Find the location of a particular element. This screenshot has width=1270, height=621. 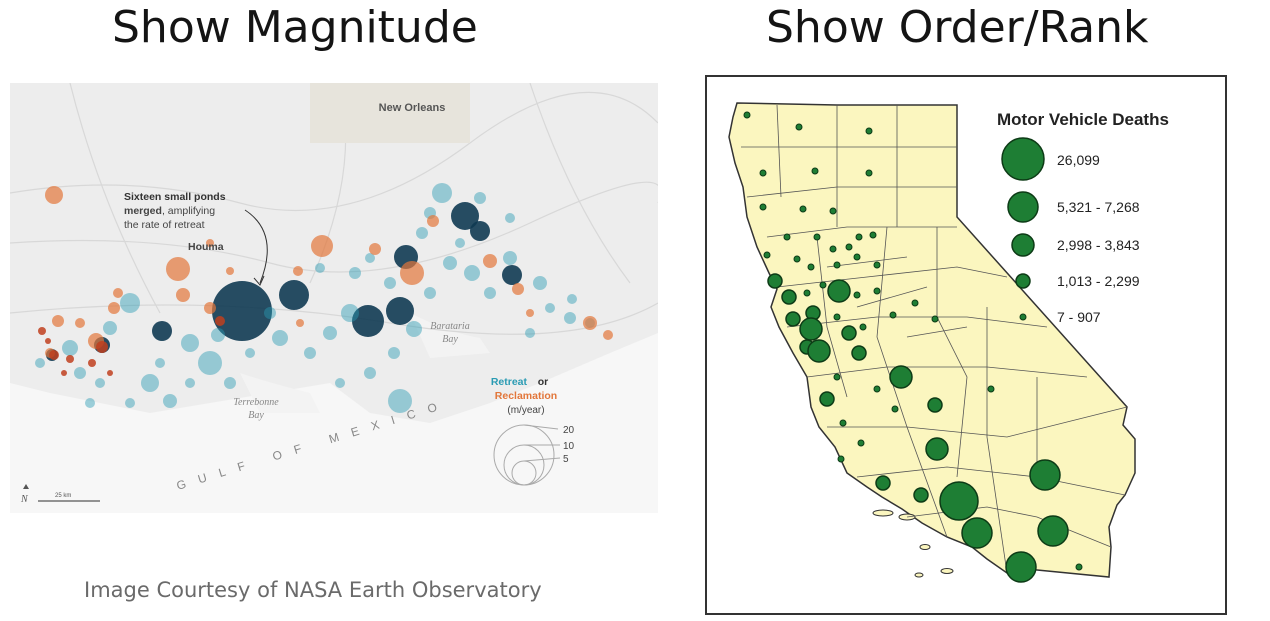

annotation-line-3: the rate of retreat is located at coordinates (164, 225).